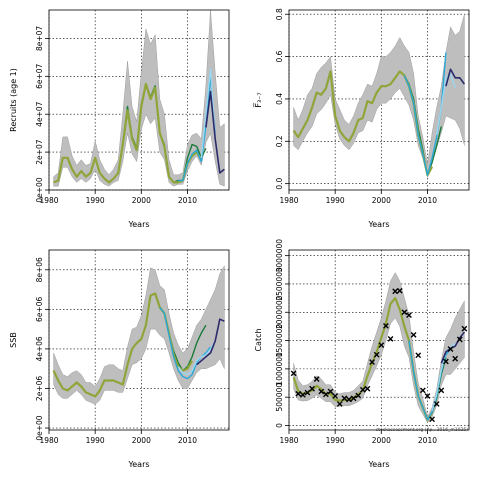 The width and height of the screenshot is (480, 480). Describe the element at coordinates (279, 183) in the screenshot. I see `y-tick-label: 0.0` at that location.